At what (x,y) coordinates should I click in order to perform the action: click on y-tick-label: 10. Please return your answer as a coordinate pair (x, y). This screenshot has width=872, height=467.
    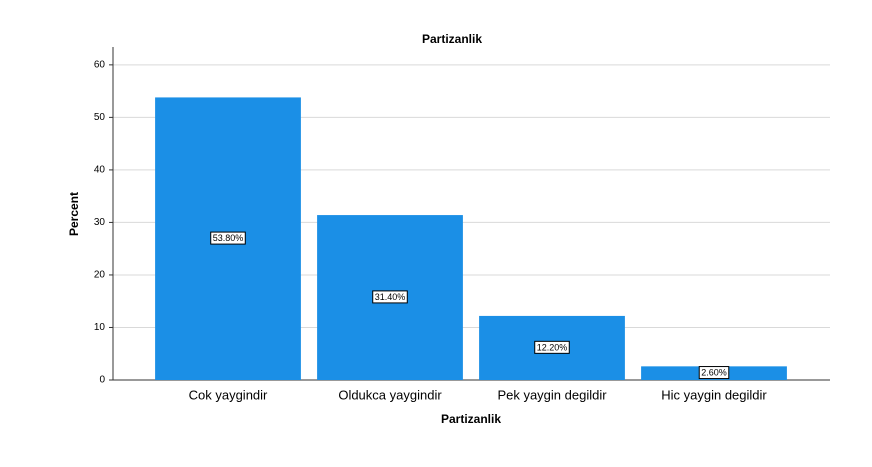
    Looking at the image, I should click on (100, 327).